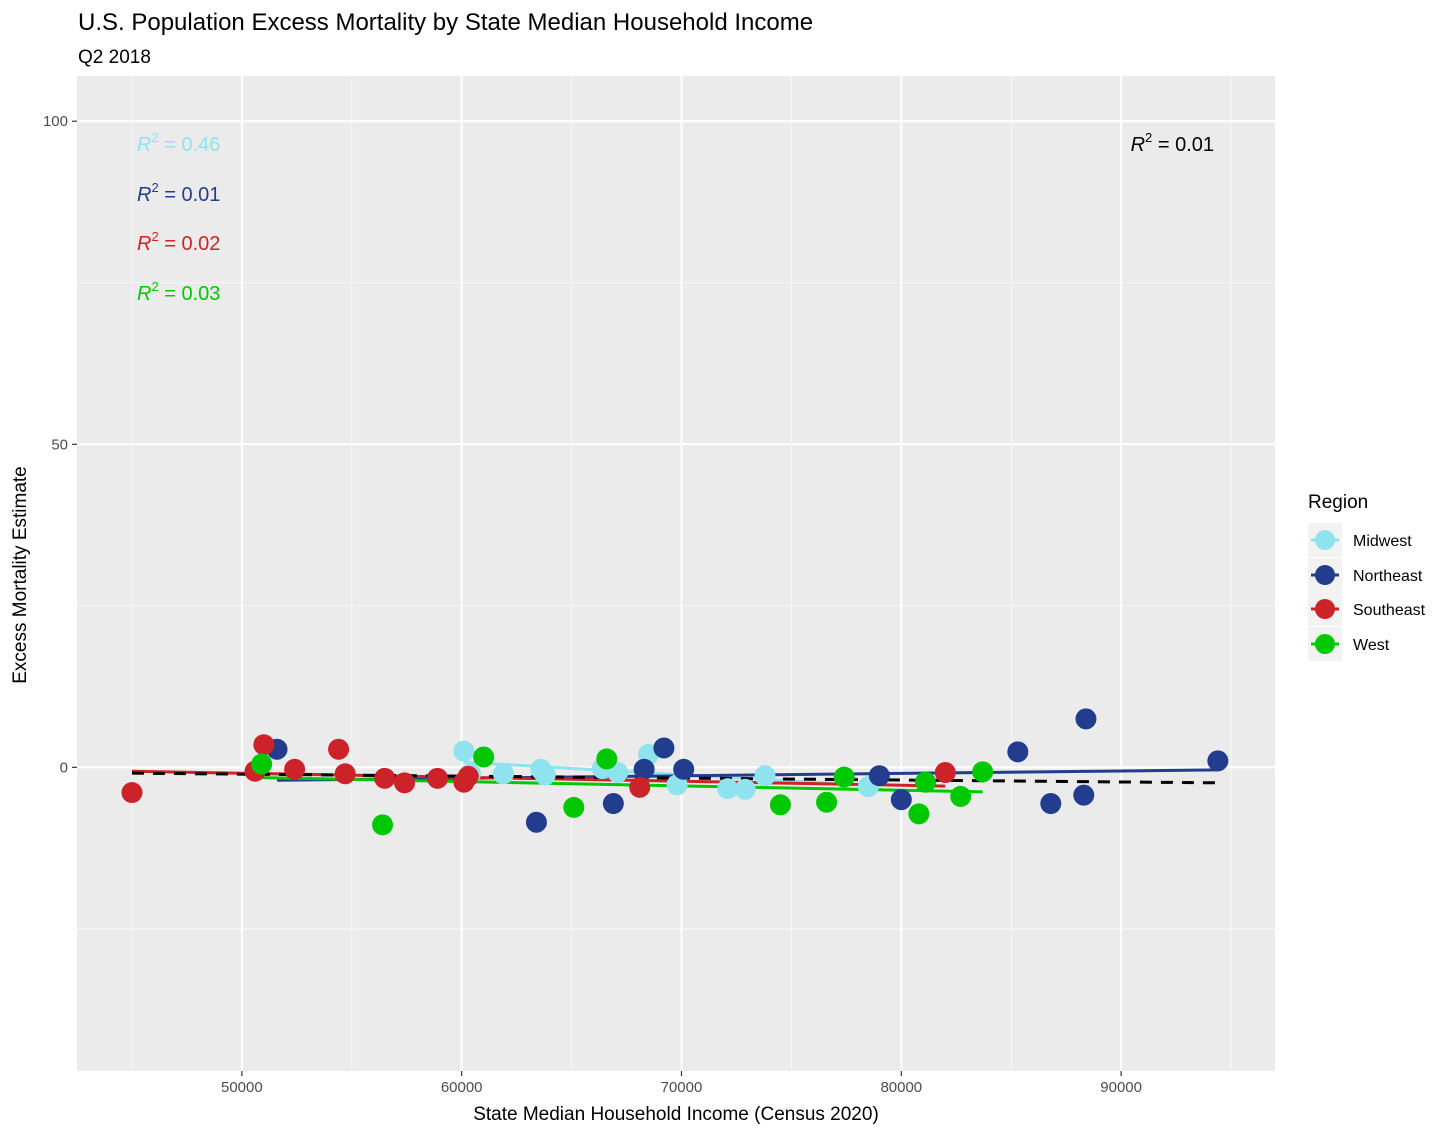 The image size is (1456, 1136). I want to click on y-axis-title: Excess Mortality Estimate, so click(20, 575).